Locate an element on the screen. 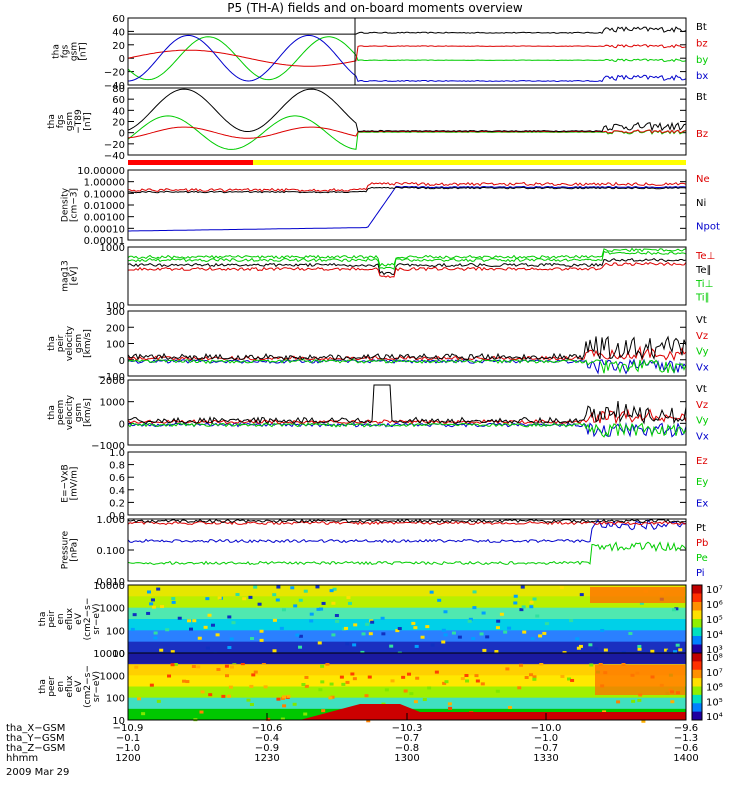 Image resolution: width=750 pixels, height=800 pixels. legend-Ex: Ex is located at coordinates (702, 503).